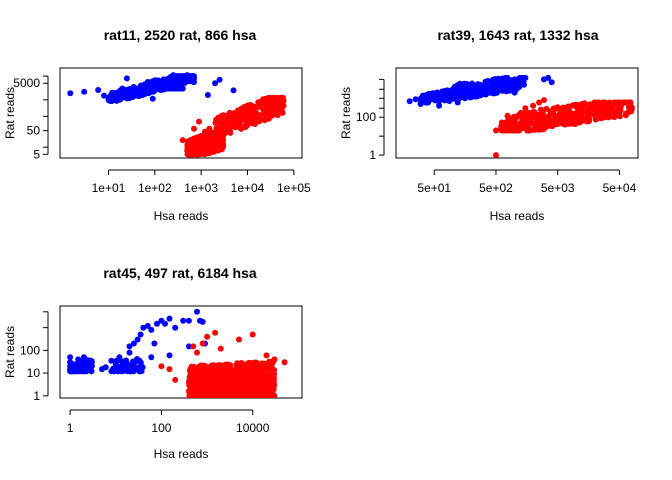 This screenshot has height=480, width=672. What do you see at coordinates (181, 216) in the screenshot?
I see `x-axis-label: Hsa reads` at bounding box center [181, 216].